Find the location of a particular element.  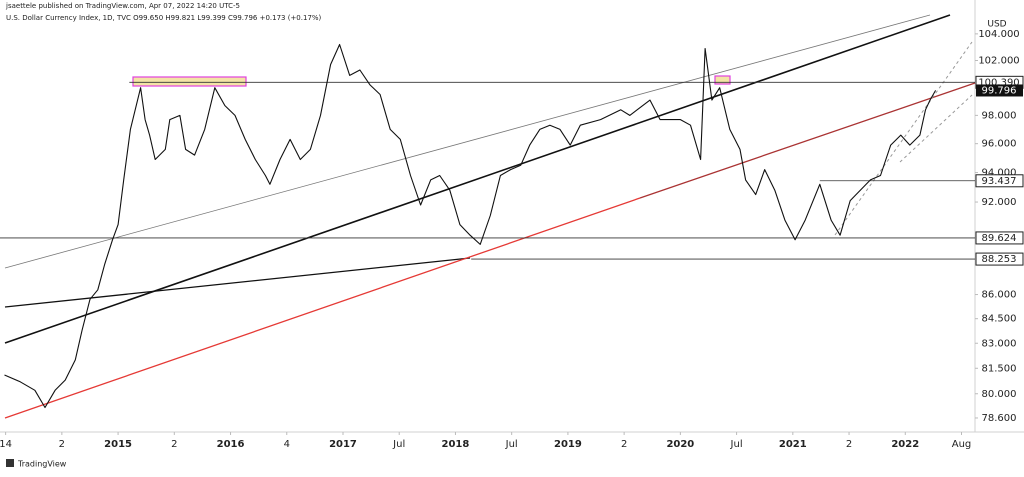

x-tick-label: 2017 is located at coordinates (343, 444).